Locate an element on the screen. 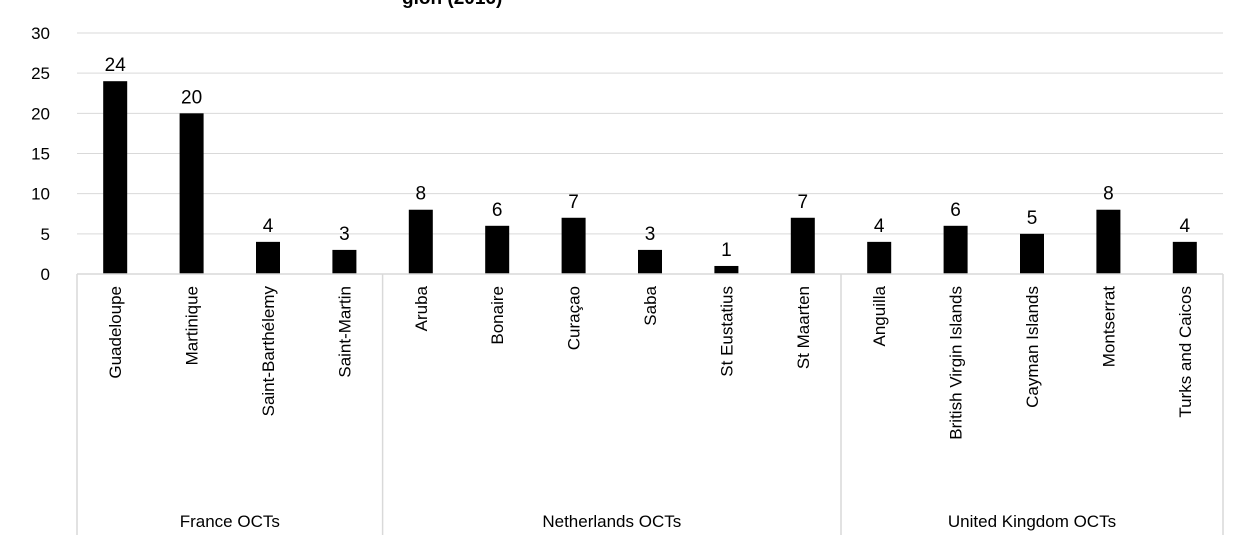 The image size is (1248, 544). category-label: St Maarten is located at coordinates (803, 327).